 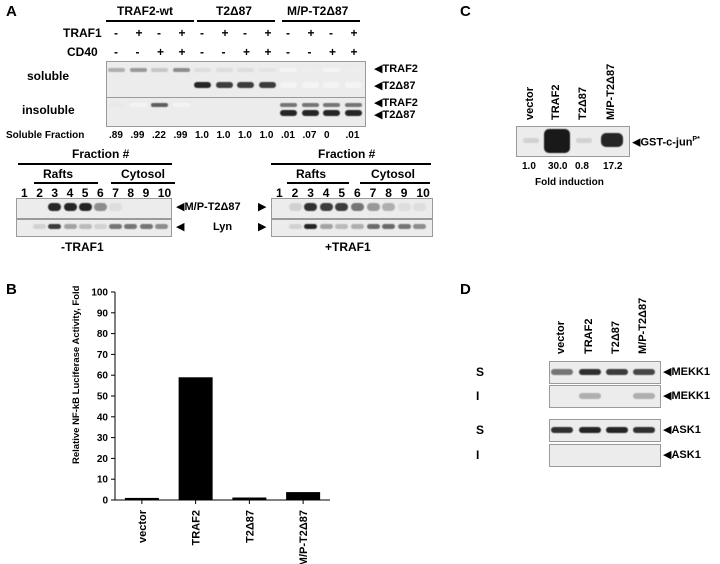 What do you see at coordinates (103, 438) in the screenshot?
I see `chart-b-y-tick-label: 30` at bounding box center [103, 438].